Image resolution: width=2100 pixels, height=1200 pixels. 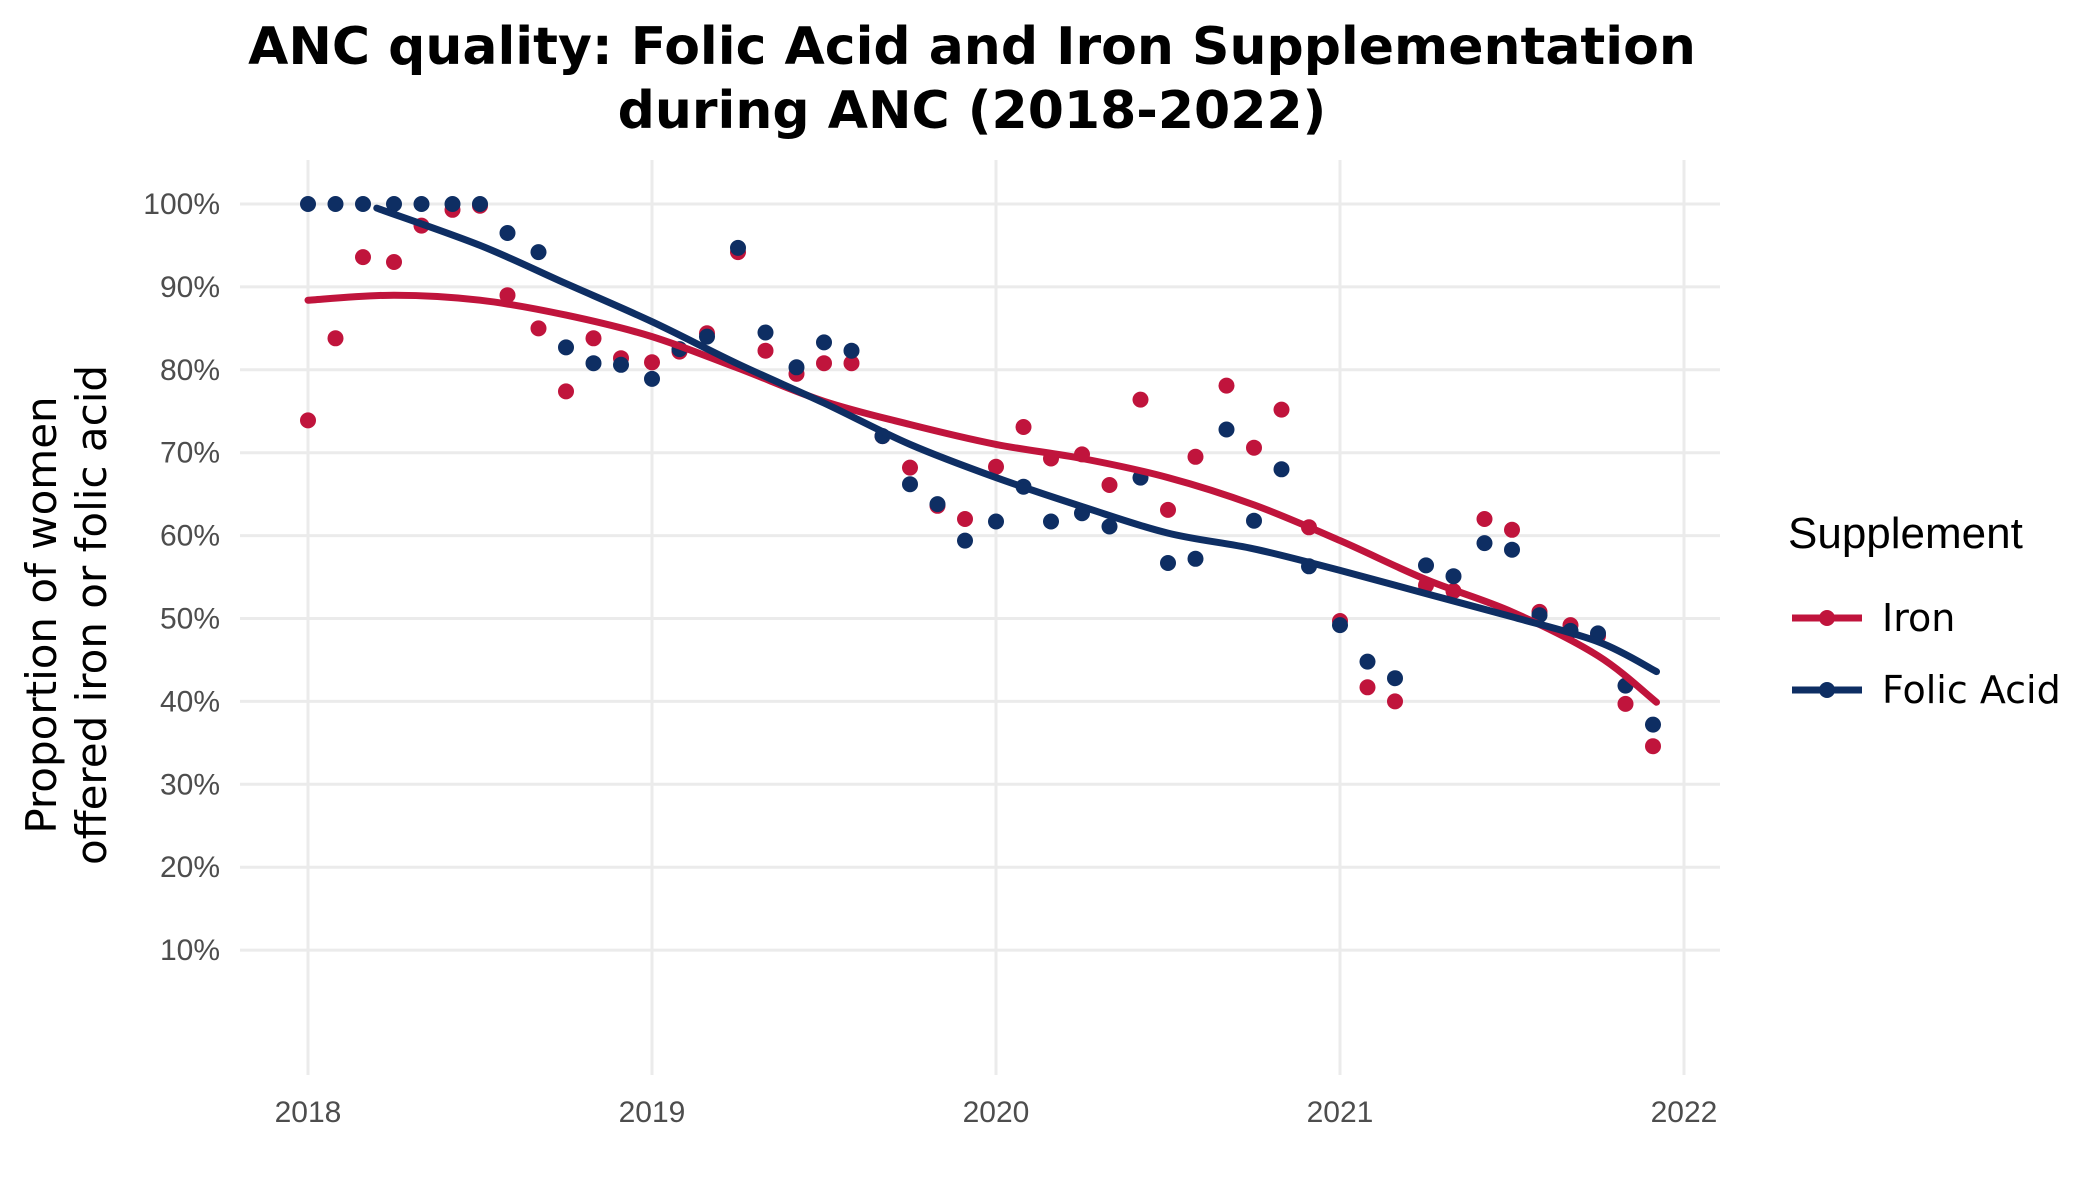 I want to click on y-tick-label: 60%, so click(x=190, y=536).